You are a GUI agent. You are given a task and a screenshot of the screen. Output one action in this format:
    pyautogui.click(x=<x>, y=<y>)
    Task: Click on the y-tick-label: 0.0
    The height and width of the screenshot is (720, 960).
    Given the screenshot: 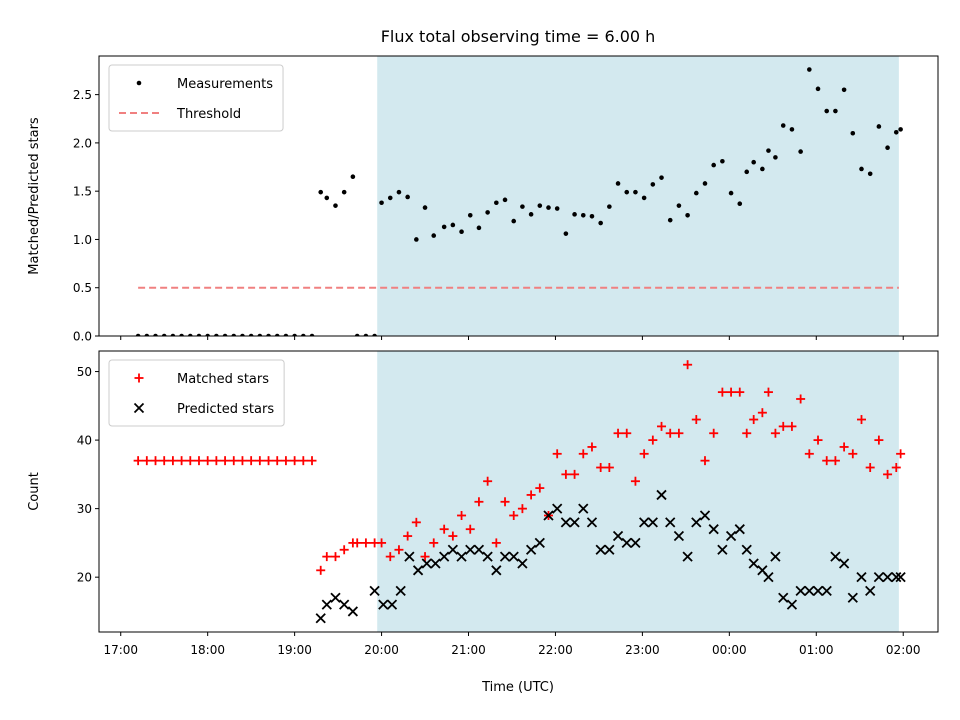 What is the action you would take?
    pyautogui.click(x=82, y=337)
    